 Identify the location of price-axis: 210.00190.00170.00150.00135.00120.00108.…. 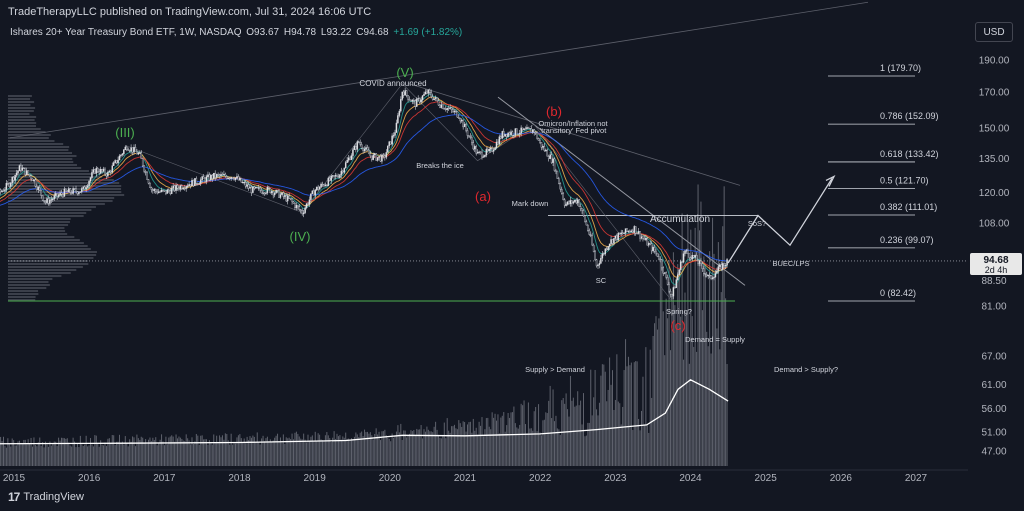
(996, 249).